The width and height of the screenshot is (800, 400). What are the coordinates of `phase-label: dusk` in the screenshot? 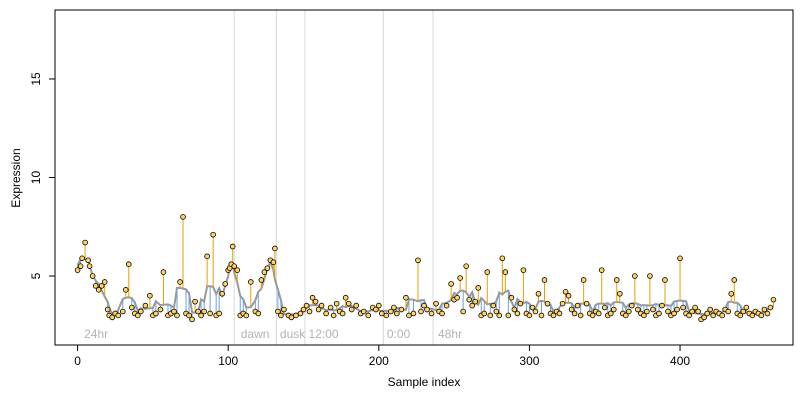 It's located at (293, 334).